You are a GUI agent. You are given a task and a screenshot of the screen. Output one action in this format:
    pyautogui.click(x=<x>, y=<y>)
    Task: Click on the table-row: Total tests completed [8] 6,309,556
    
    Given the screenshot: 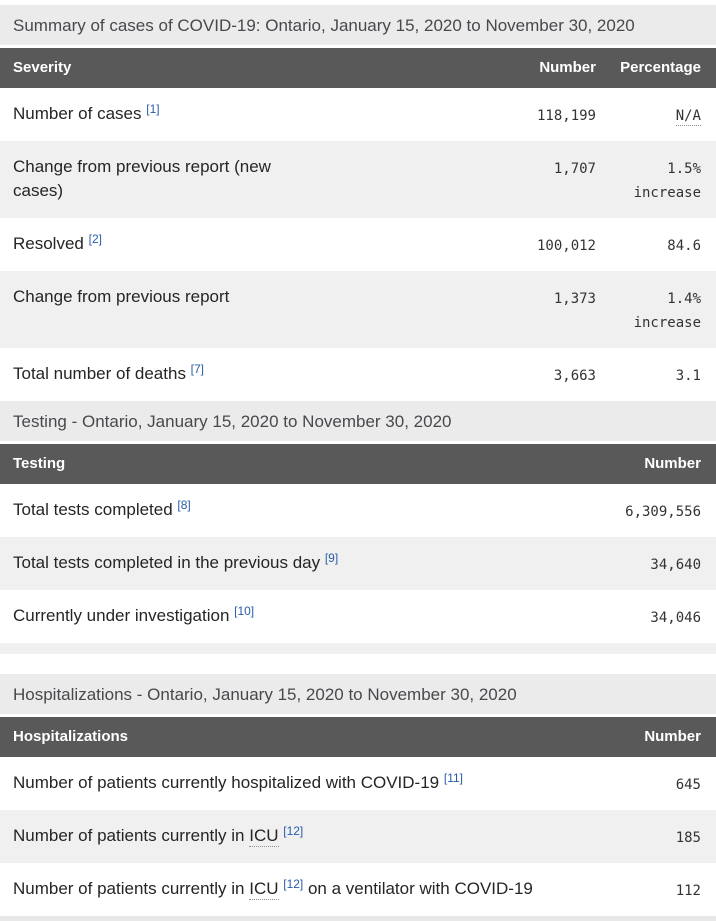 What is the action you would take?
    pyautogui.click(x=358, y=510)
    